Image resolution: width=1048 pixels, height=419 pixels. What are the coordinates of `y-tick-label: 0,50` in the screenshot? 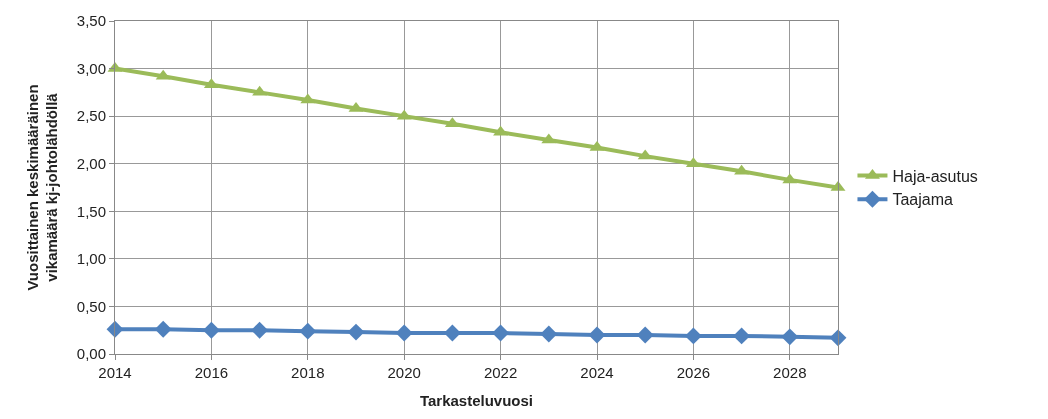 It's located at (91, 306).